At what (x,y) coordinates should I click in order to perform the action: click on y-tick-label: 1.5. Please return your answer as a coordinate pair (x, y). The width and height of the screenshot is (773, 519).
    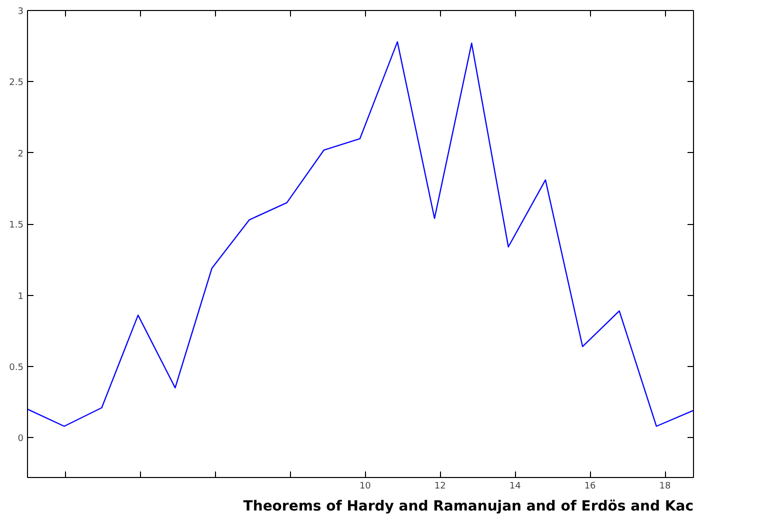
    Looking at the image, I should click on (16, 225).